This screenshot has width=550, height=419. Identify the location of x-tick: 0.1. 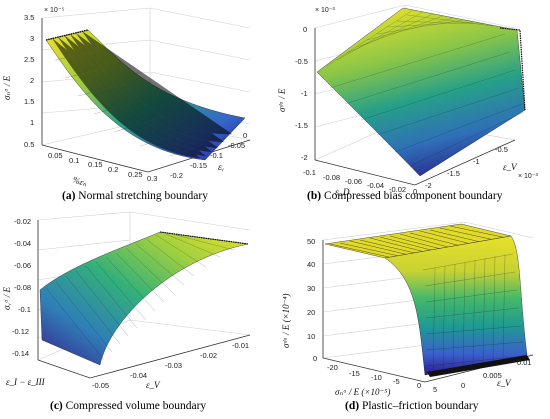
(74, 160).